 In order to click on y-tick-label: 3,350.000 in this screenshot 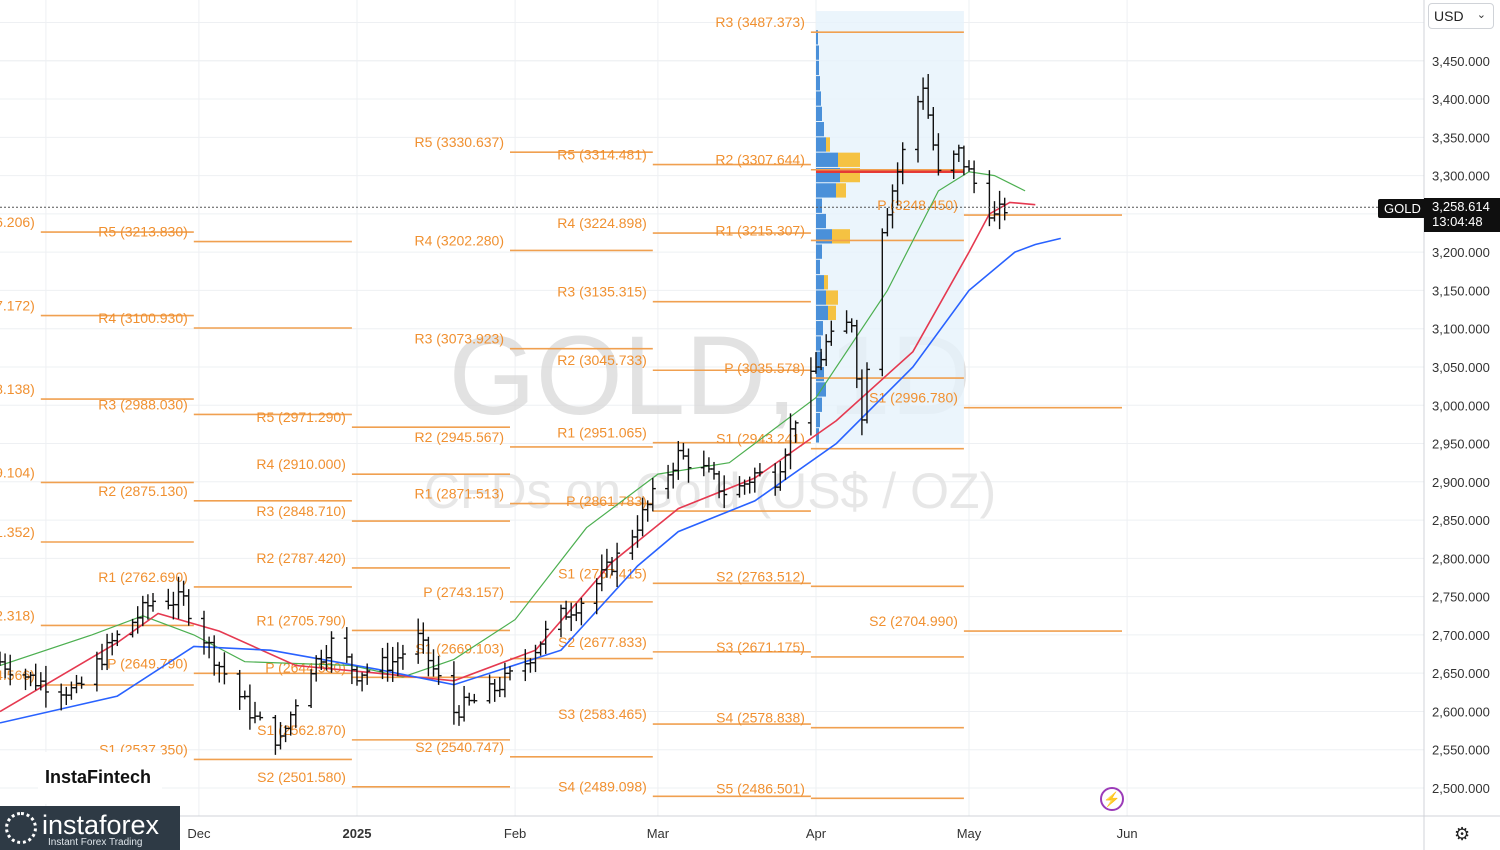, I will do `click(1461, 137)`.